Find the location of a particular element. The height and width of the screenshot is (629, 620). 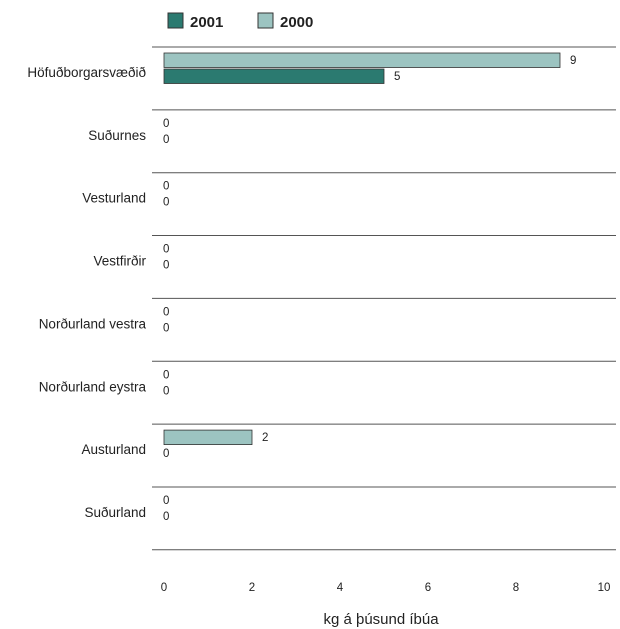

category-label: Suðurland is located at coordinates (115, 512).